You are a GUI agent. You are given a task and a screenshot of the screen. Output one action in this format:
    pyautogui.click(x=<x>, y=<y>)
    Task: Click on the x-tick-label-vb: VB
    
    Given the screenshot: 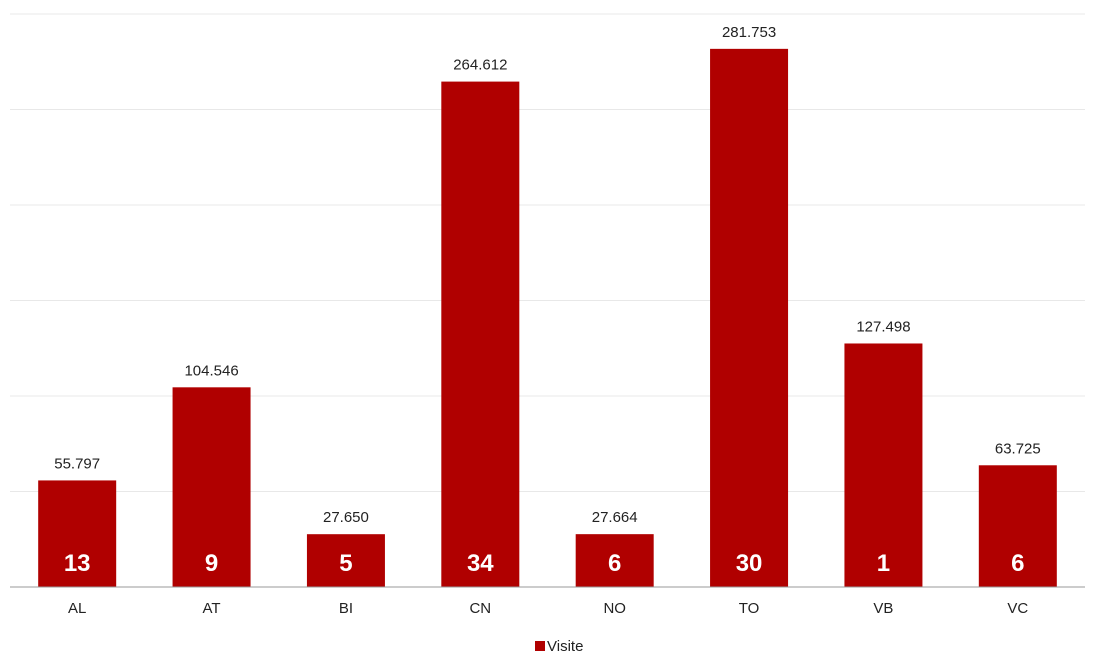 What is the action you would take?
    pyautogui.click(x=883, y=608)
    